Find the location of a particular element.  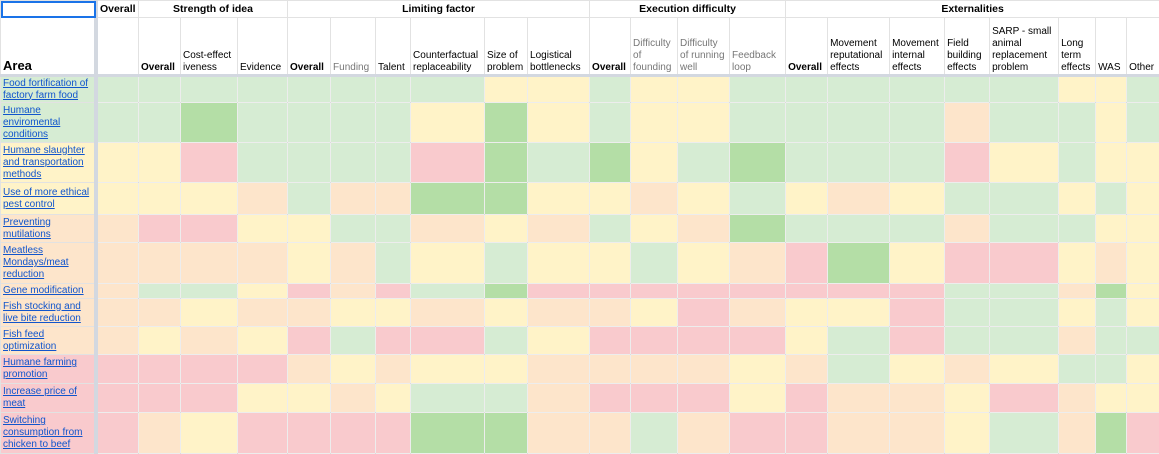

column-header: Size of problem is located at coordinates (506, 47).